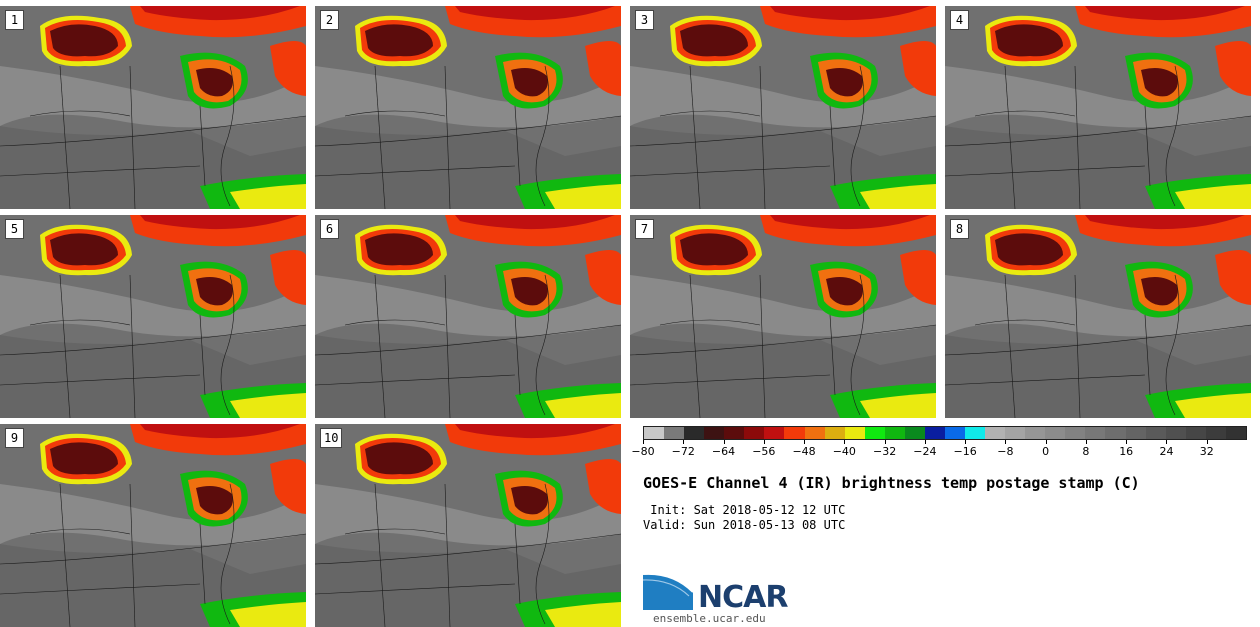 This screenshot has height=627, width=1260. I want to click on stamp-number: 1, so click(14, 20).